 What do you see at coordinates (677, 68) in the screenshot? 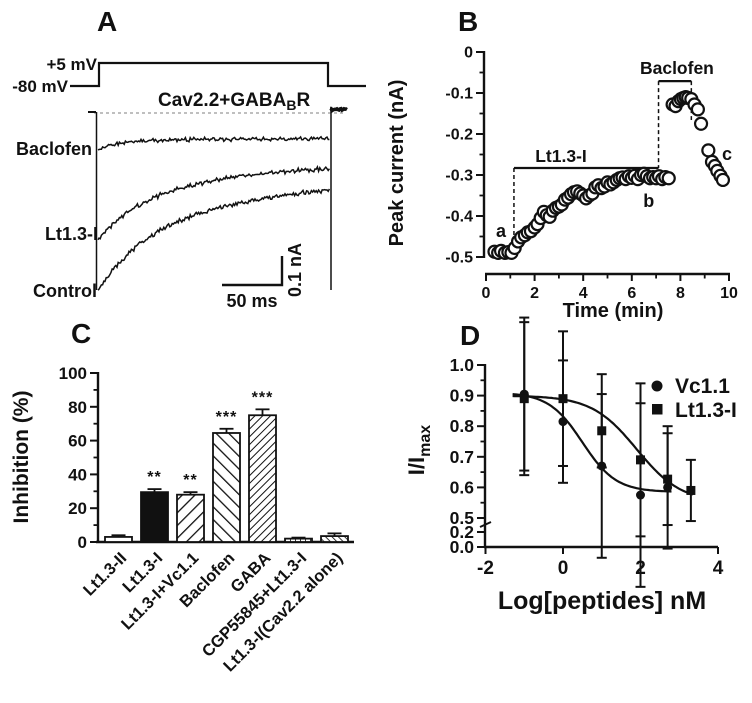
I see `baclofen-application-label: Baclofen` at bounding box center [677, 68].